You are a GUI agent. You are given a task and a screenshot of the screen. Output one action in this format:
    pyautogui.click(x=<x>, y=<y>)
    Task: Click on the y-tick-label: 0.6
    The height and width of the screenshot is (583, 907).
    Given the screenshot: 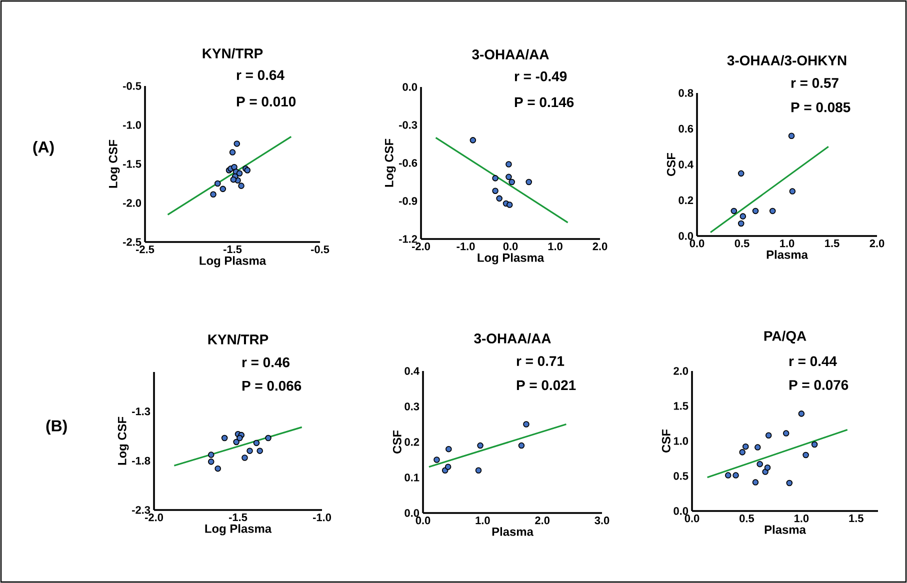 What is the action you would take?
    pyautogui.click(x=686, y=128)
    